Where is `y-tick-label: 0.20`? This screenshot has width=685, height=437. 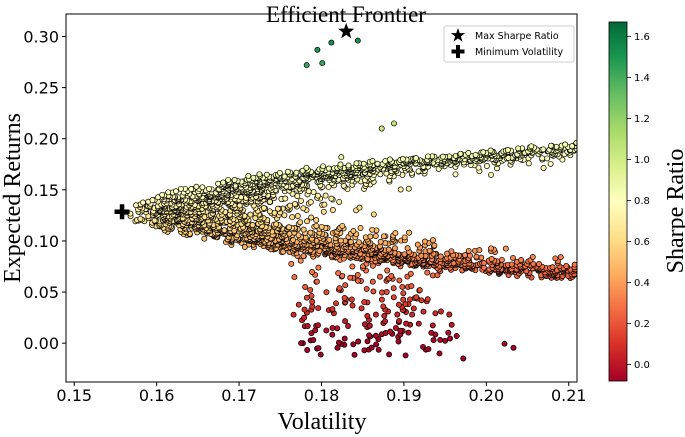
y-tick-label: 0.20 is located at coordinates (41, 139).